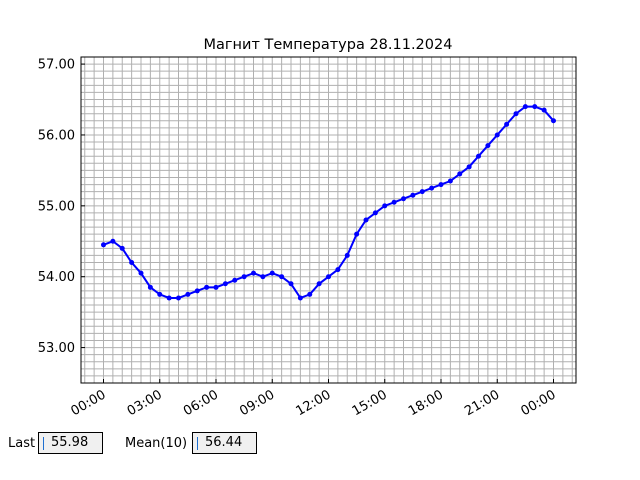  Describe the element at coordinates (257, 403) in the screenshot. I see `x-tick-label: 09:00` at that location.